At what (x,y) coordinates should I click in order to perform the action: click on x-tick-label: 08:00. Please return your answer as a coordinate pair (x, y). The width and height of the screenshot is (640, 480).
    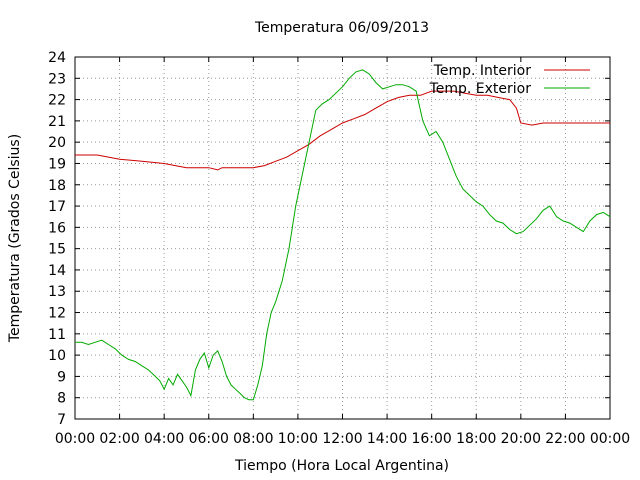
    Looking at the image, I should click on (253, 439).